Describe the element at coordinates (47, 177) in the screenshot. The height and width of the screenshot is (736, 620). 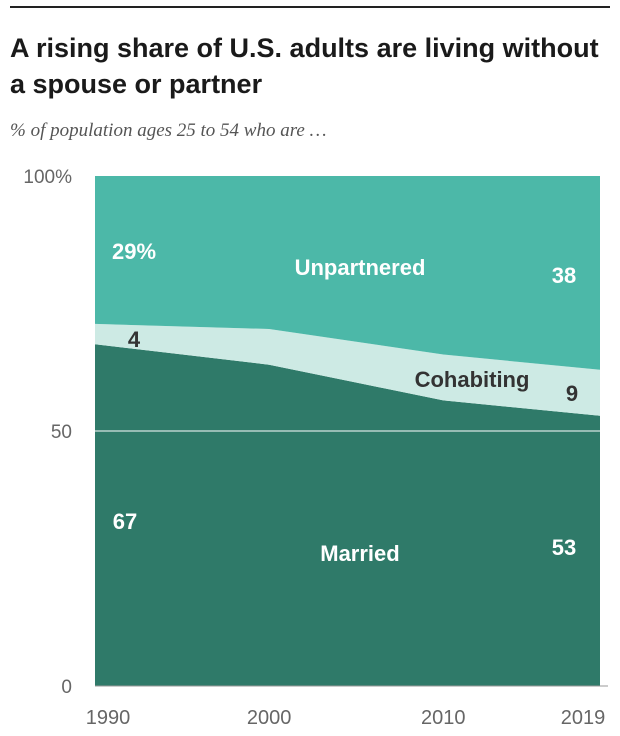
I see `y-tick-label: 100%` at that location.